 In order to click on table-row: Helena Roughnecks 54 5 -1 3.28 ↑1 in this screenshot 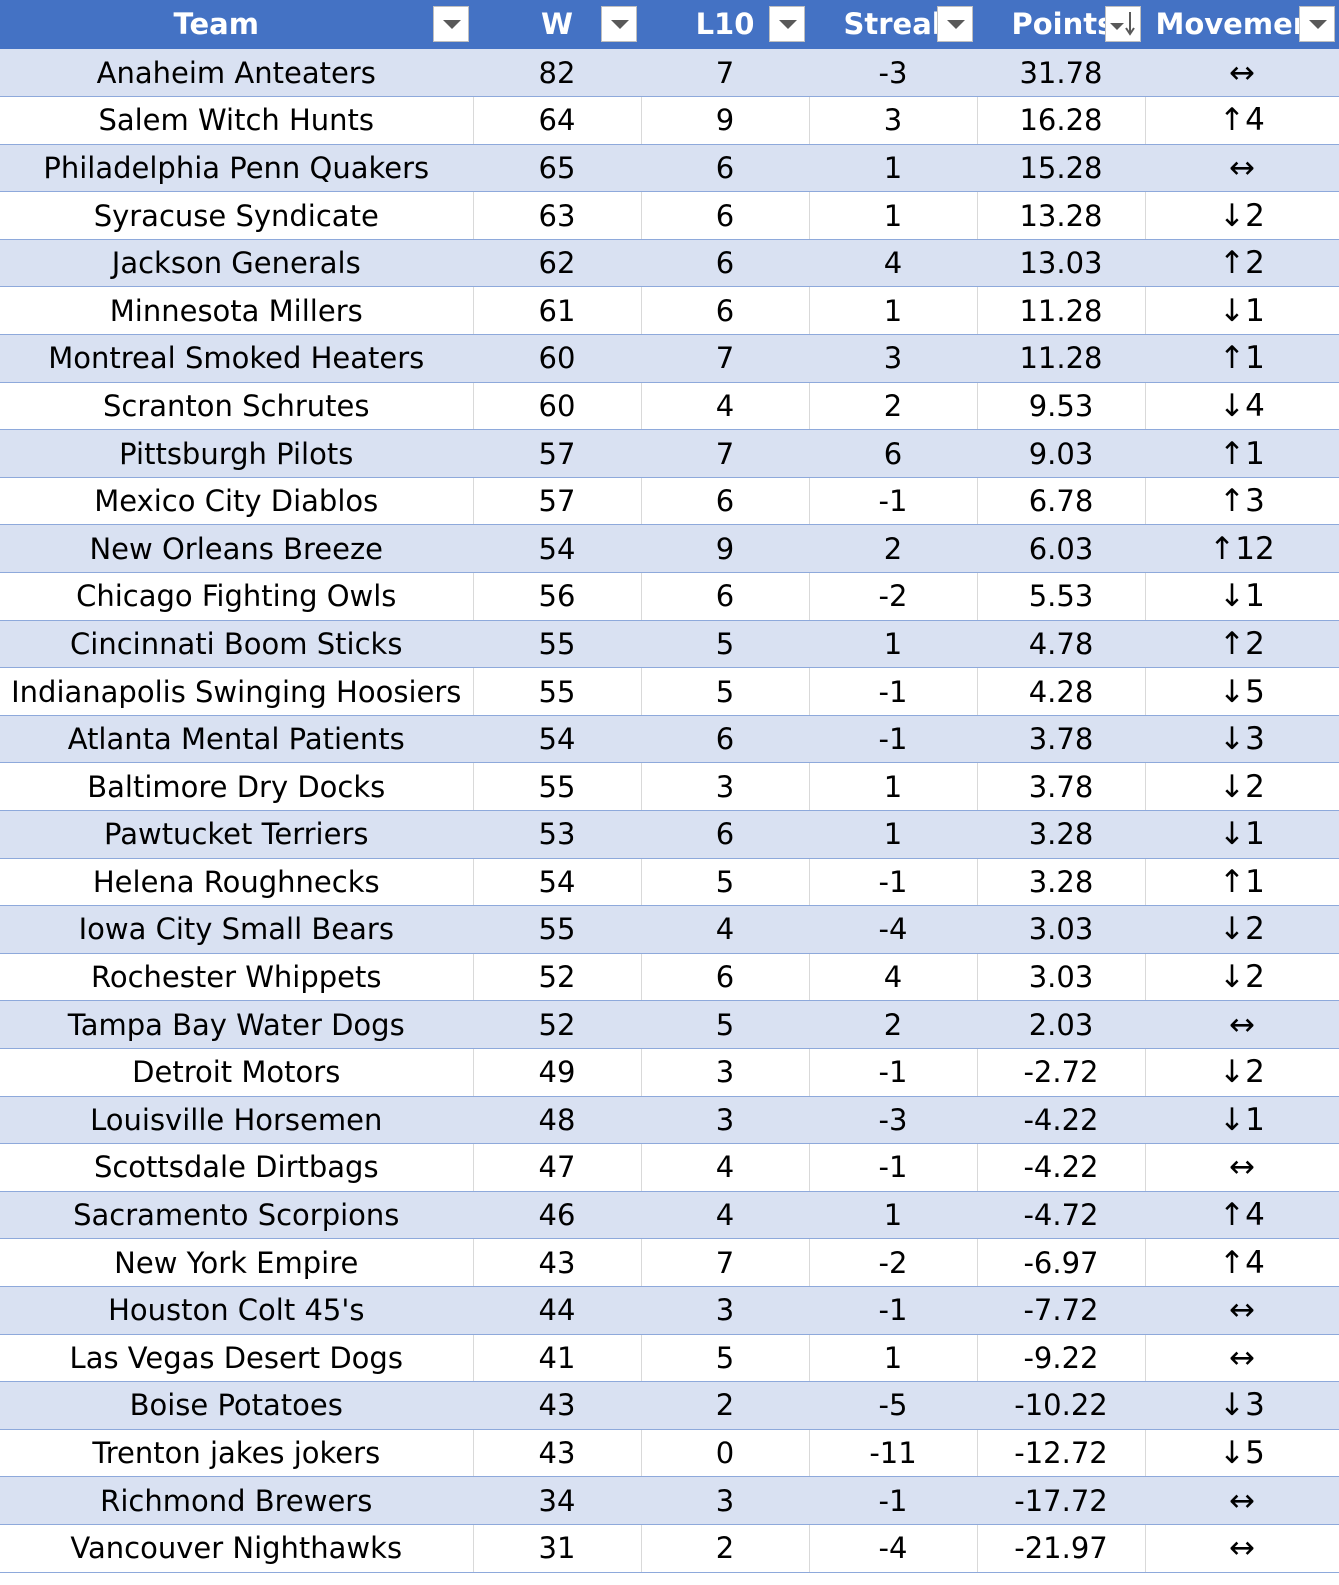, I will do `click(669, 882)`.